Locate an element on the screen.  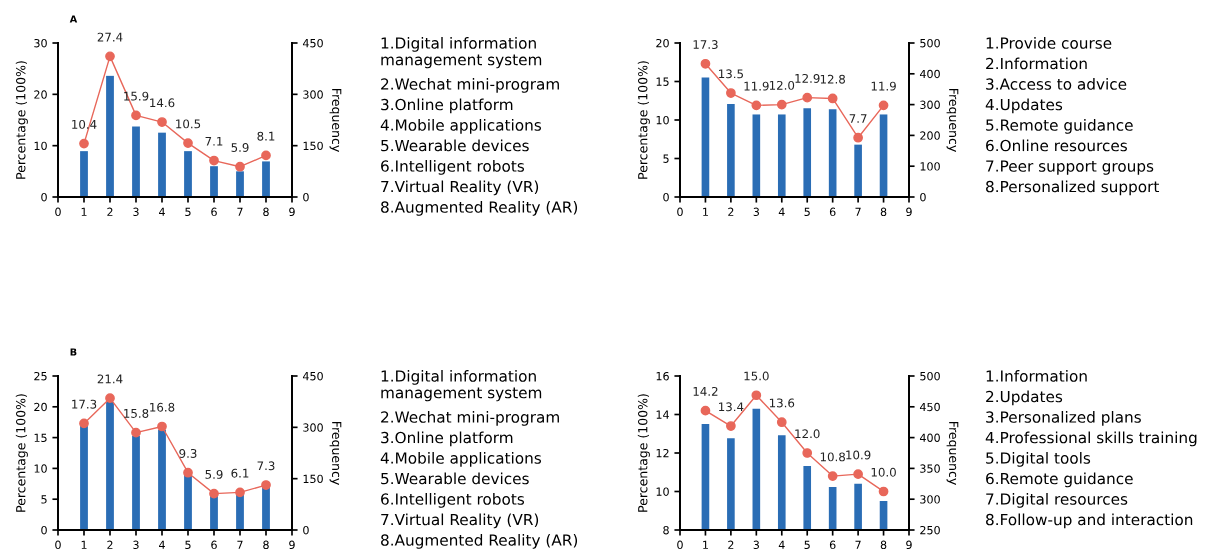
data-label: 17.3 is located at coordinates (705, 44).